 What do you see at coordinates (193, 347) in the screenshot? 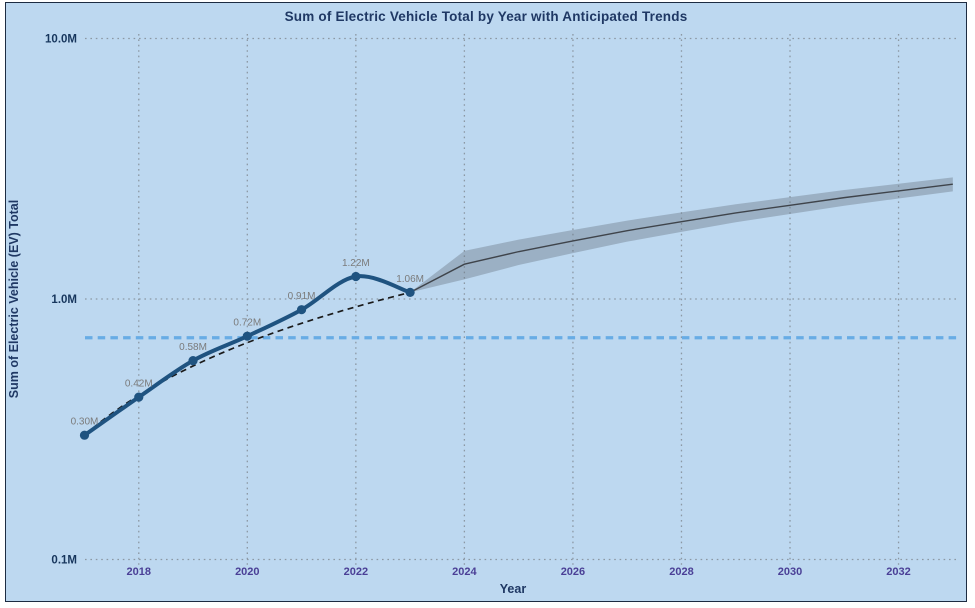
I see `data-point-label: 0.58M` at bounding box center [193, 347].